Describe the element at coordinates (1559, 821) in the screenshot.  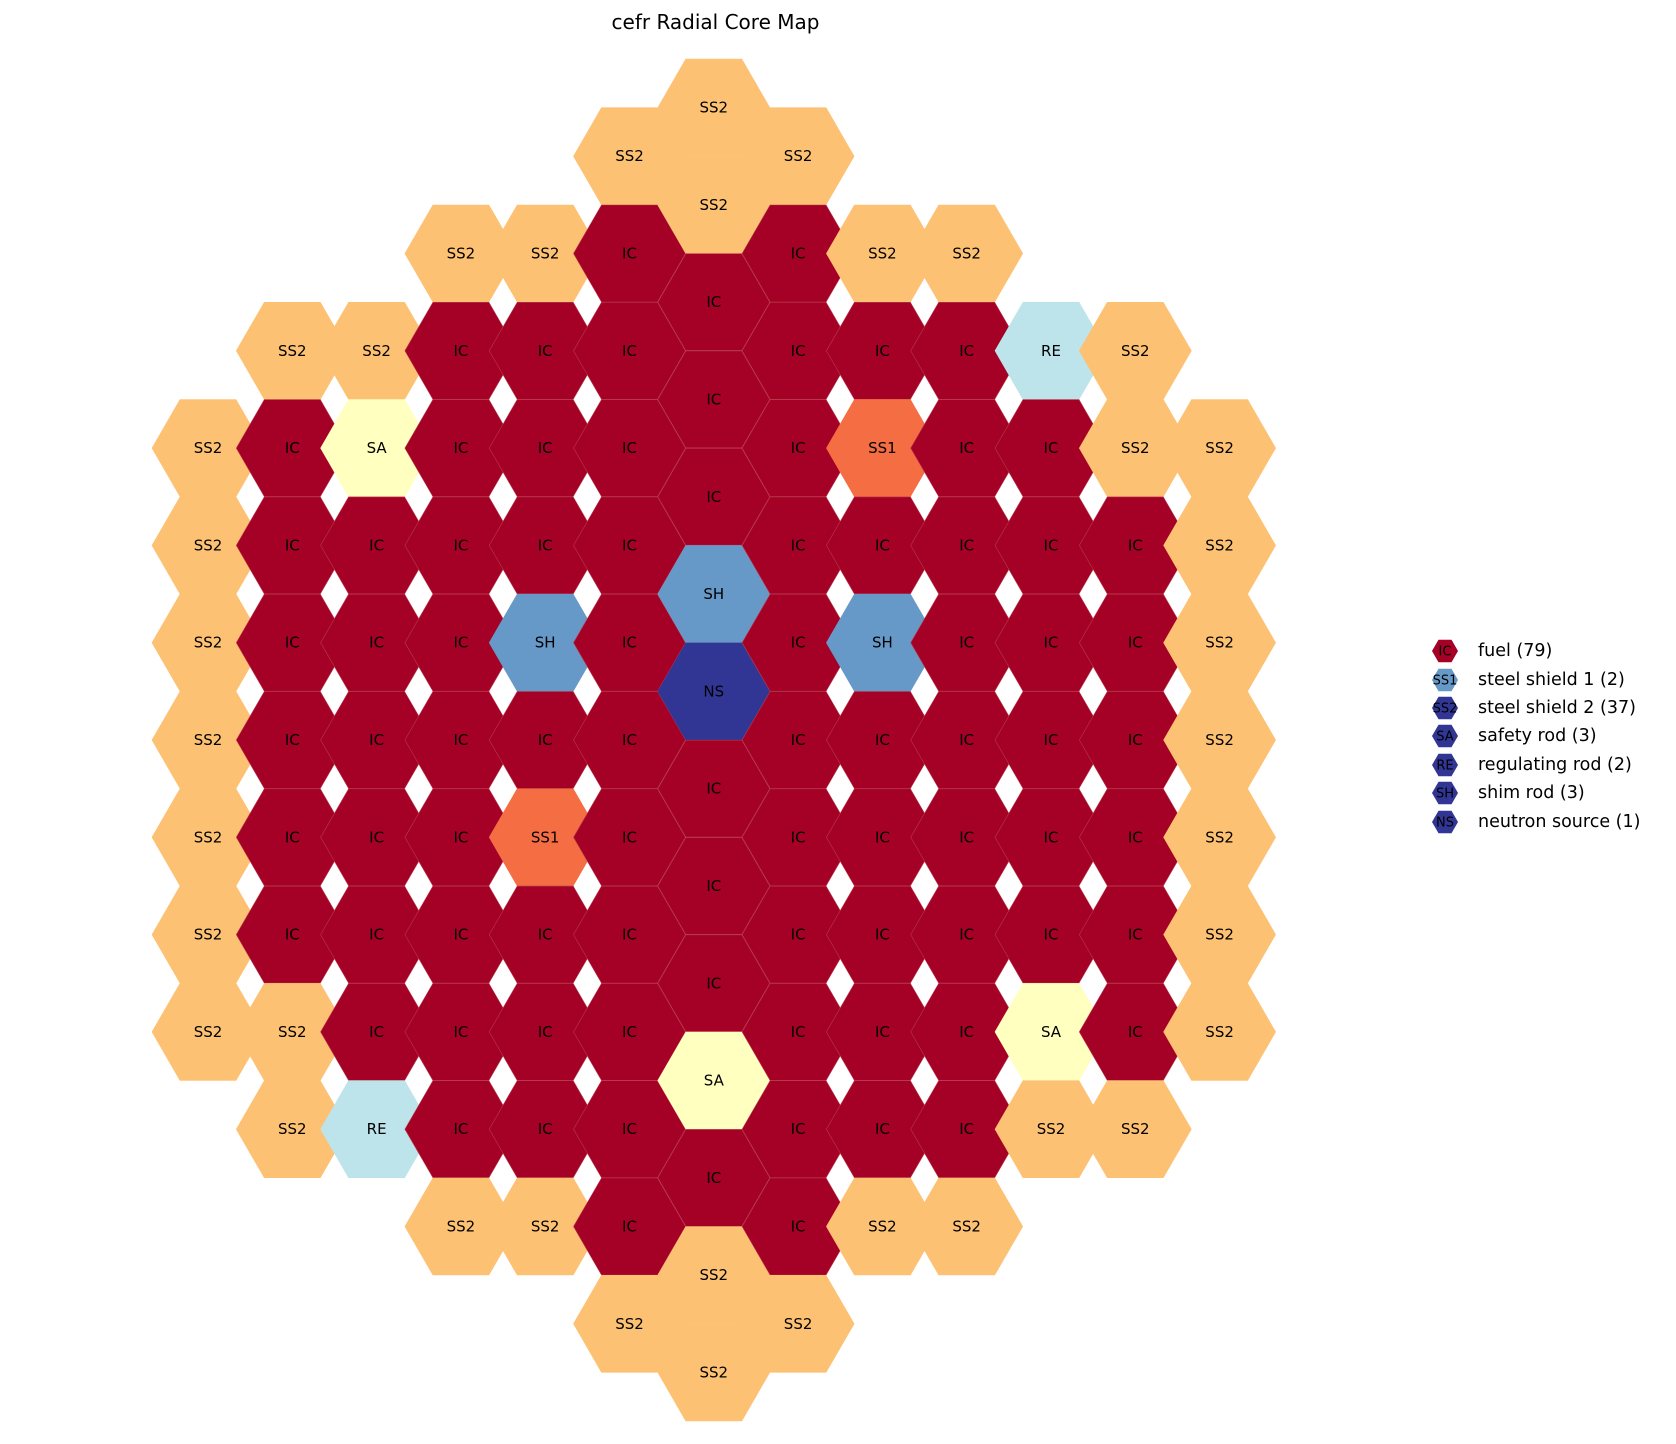
I see `legend-label: neutron source (1)` at that location.